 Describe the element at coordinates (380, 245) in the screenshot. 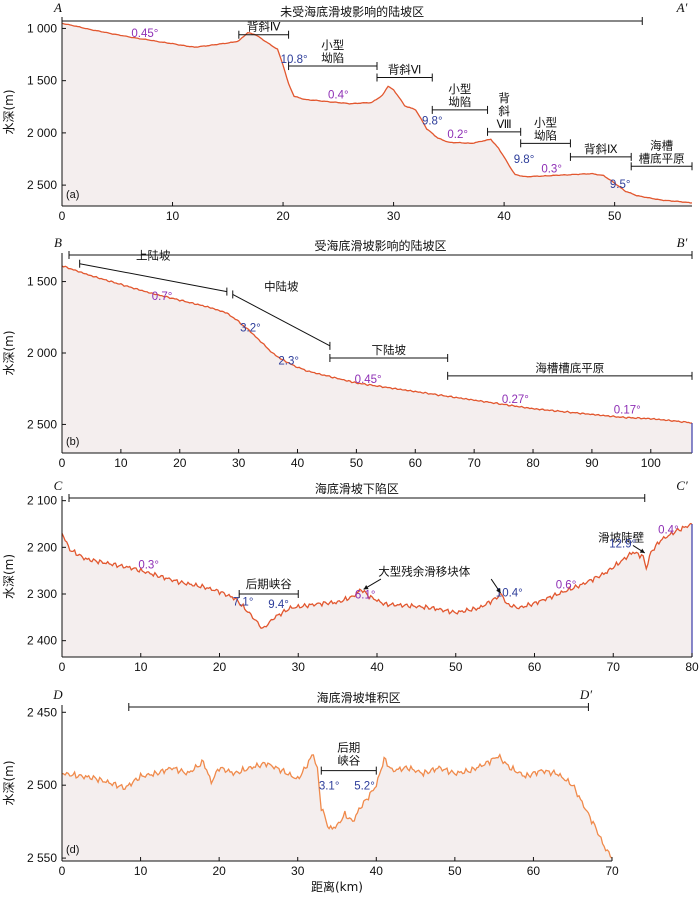

I see `zone-label: 受海底滑坡影响的陆坡区` at that location.